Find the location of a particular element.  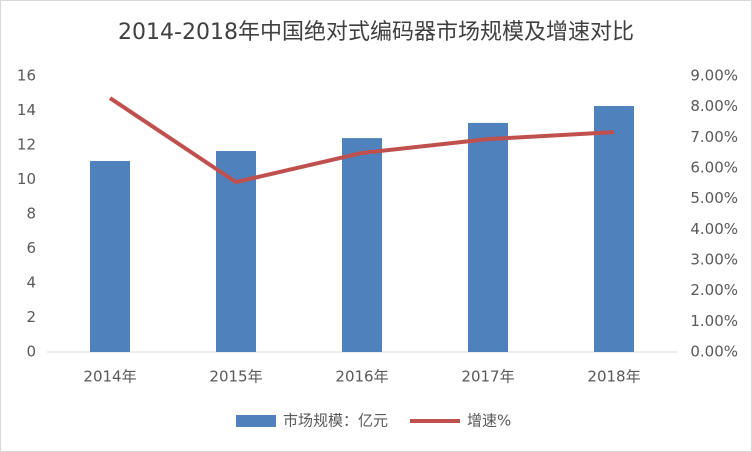

y-tick-label: 4 is located at coordinates (31, 283).